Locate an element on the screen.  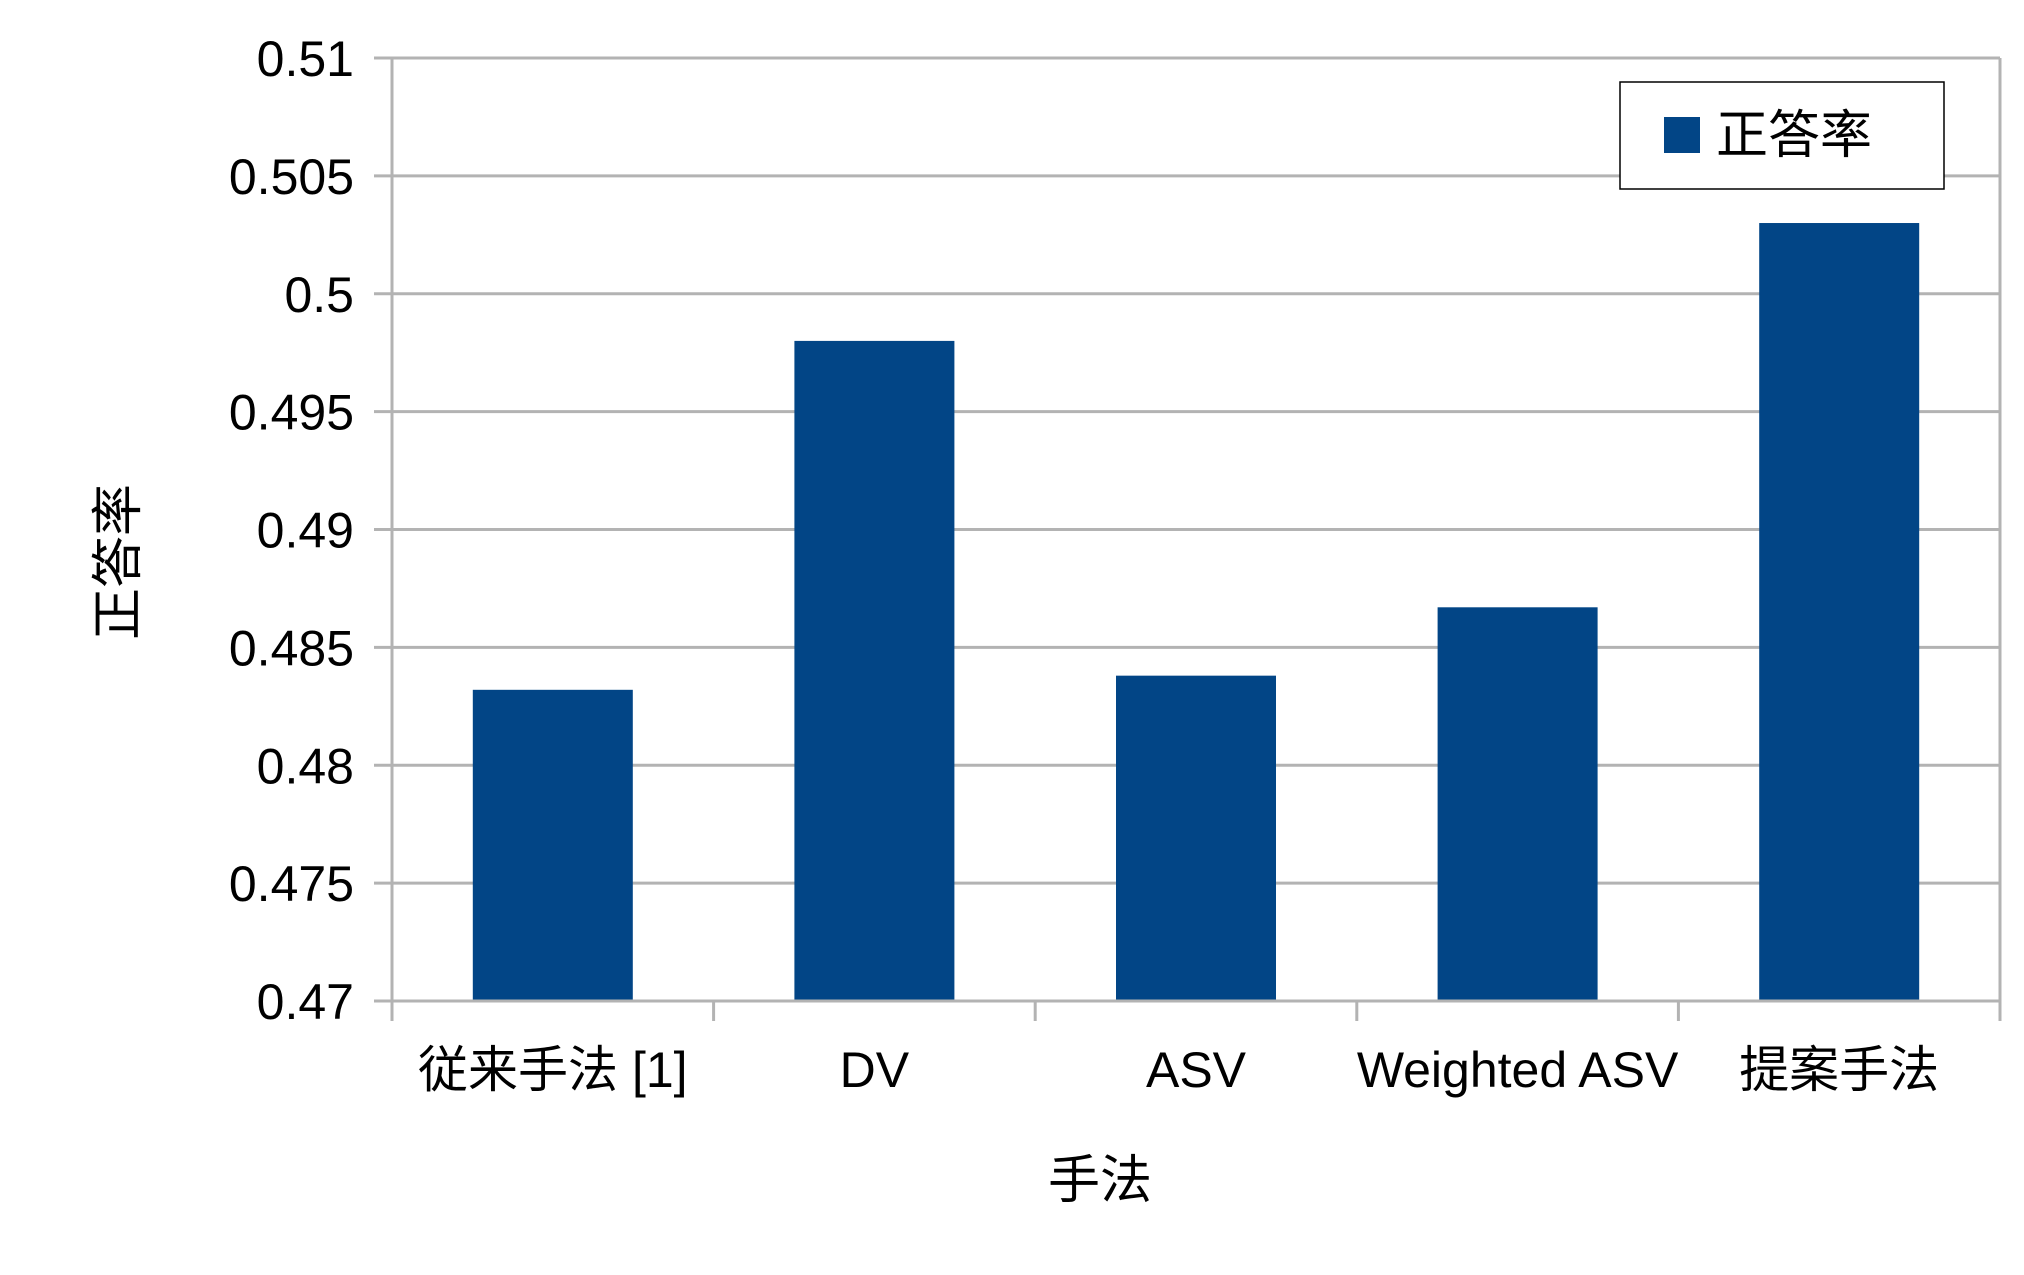
y-tick-label: 0.51 is located at coordinates (305, 59).